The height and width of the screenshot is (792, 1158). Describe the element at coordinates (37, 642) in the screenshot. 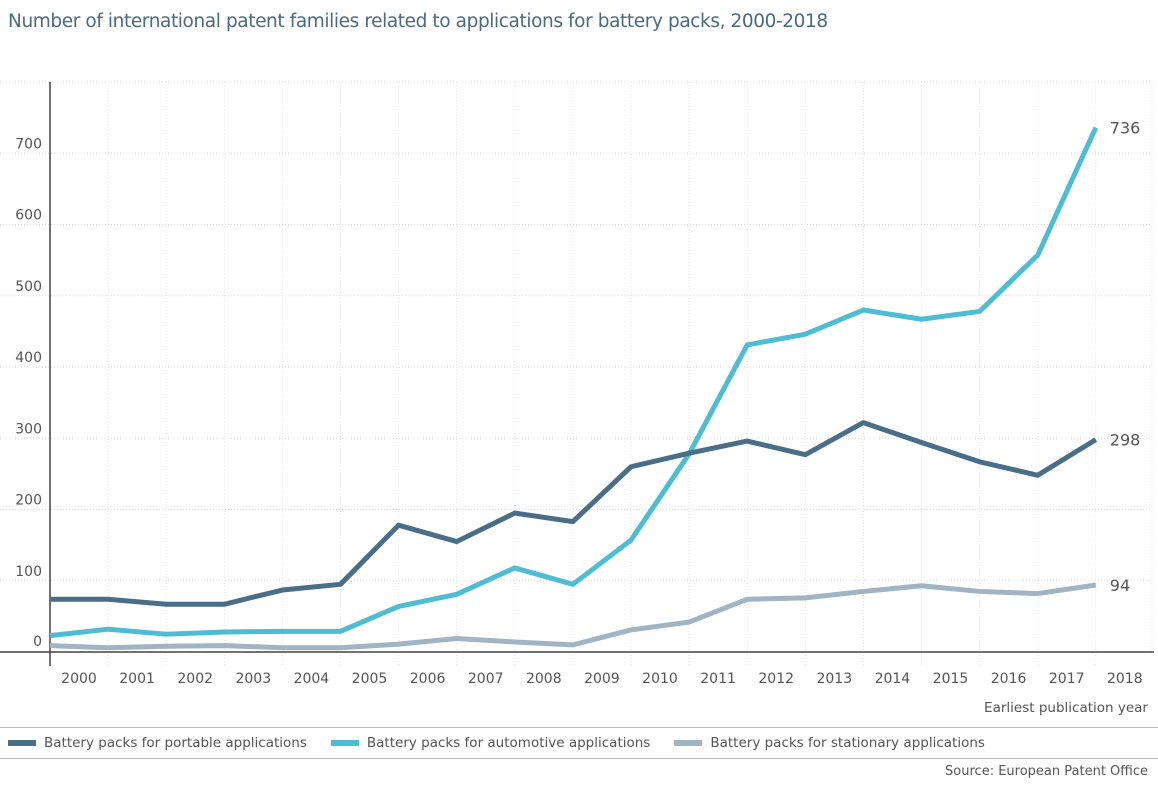

I see `y-tick-label: 0` at that location.